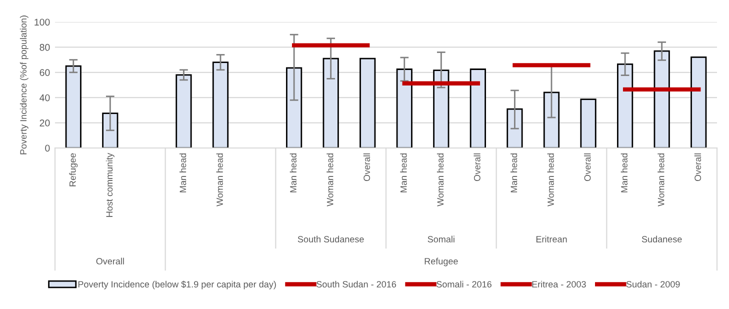  Describe the element at coordinates (331, 239) in the screenshot. I see `text: South Sudanese` at that location.